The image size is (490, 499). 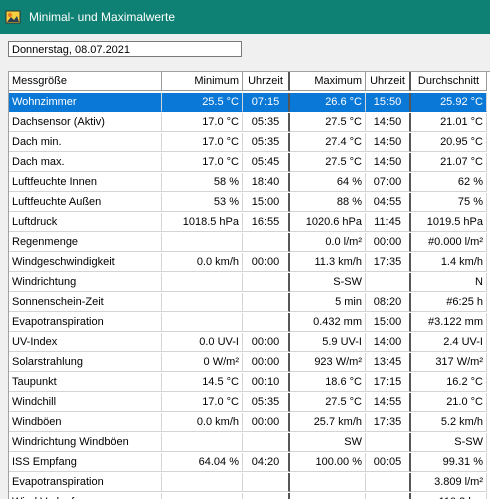 I want to click on table-row: Windrichtung S-SW N, so click(x=249, y=282).